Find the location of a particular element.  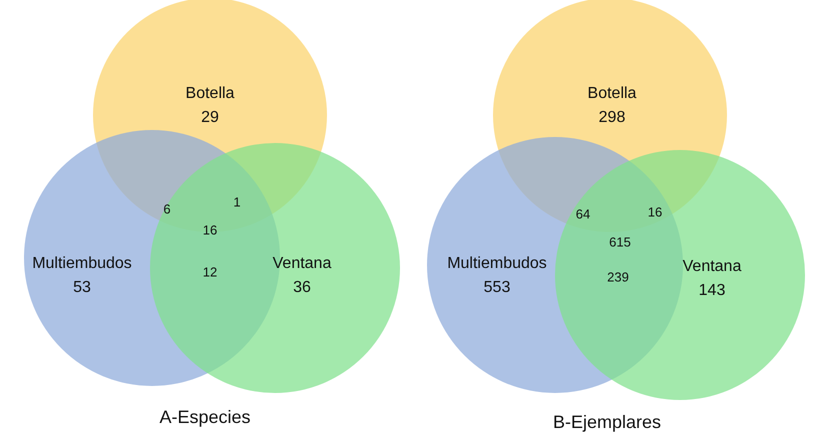

text: 6 is located at coordinates (167, 208).